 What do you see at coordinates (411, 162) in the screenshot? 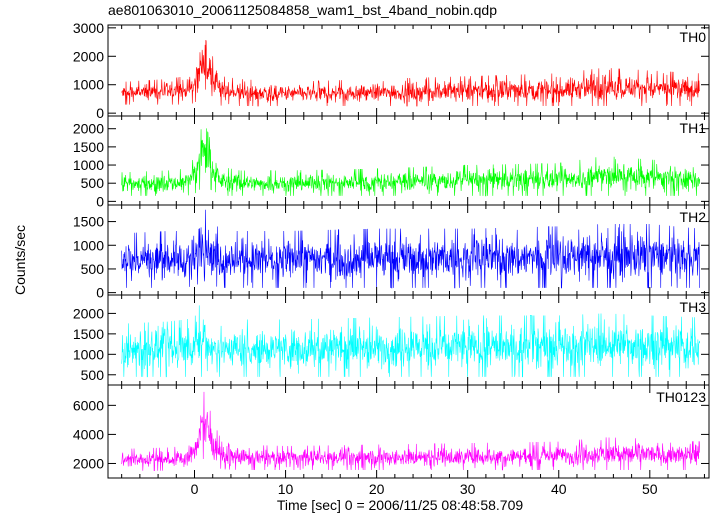
I see `series-line-th1` at bounding box center [411, 162].